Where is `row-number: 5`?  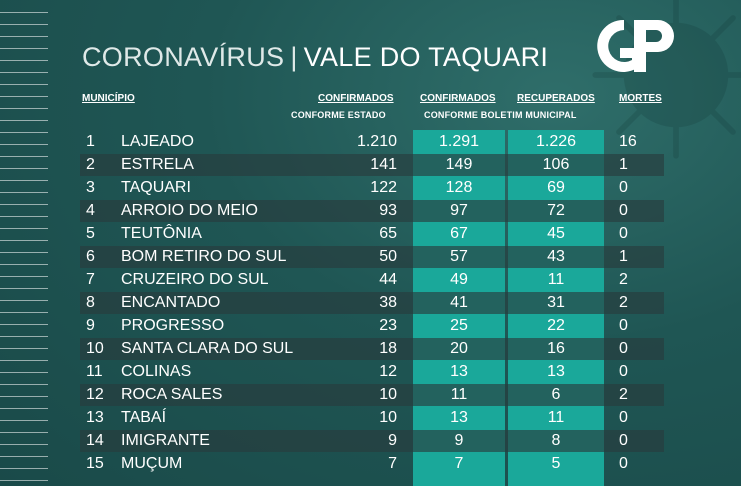 row-number: 5 is located at coordinates (90, 233).